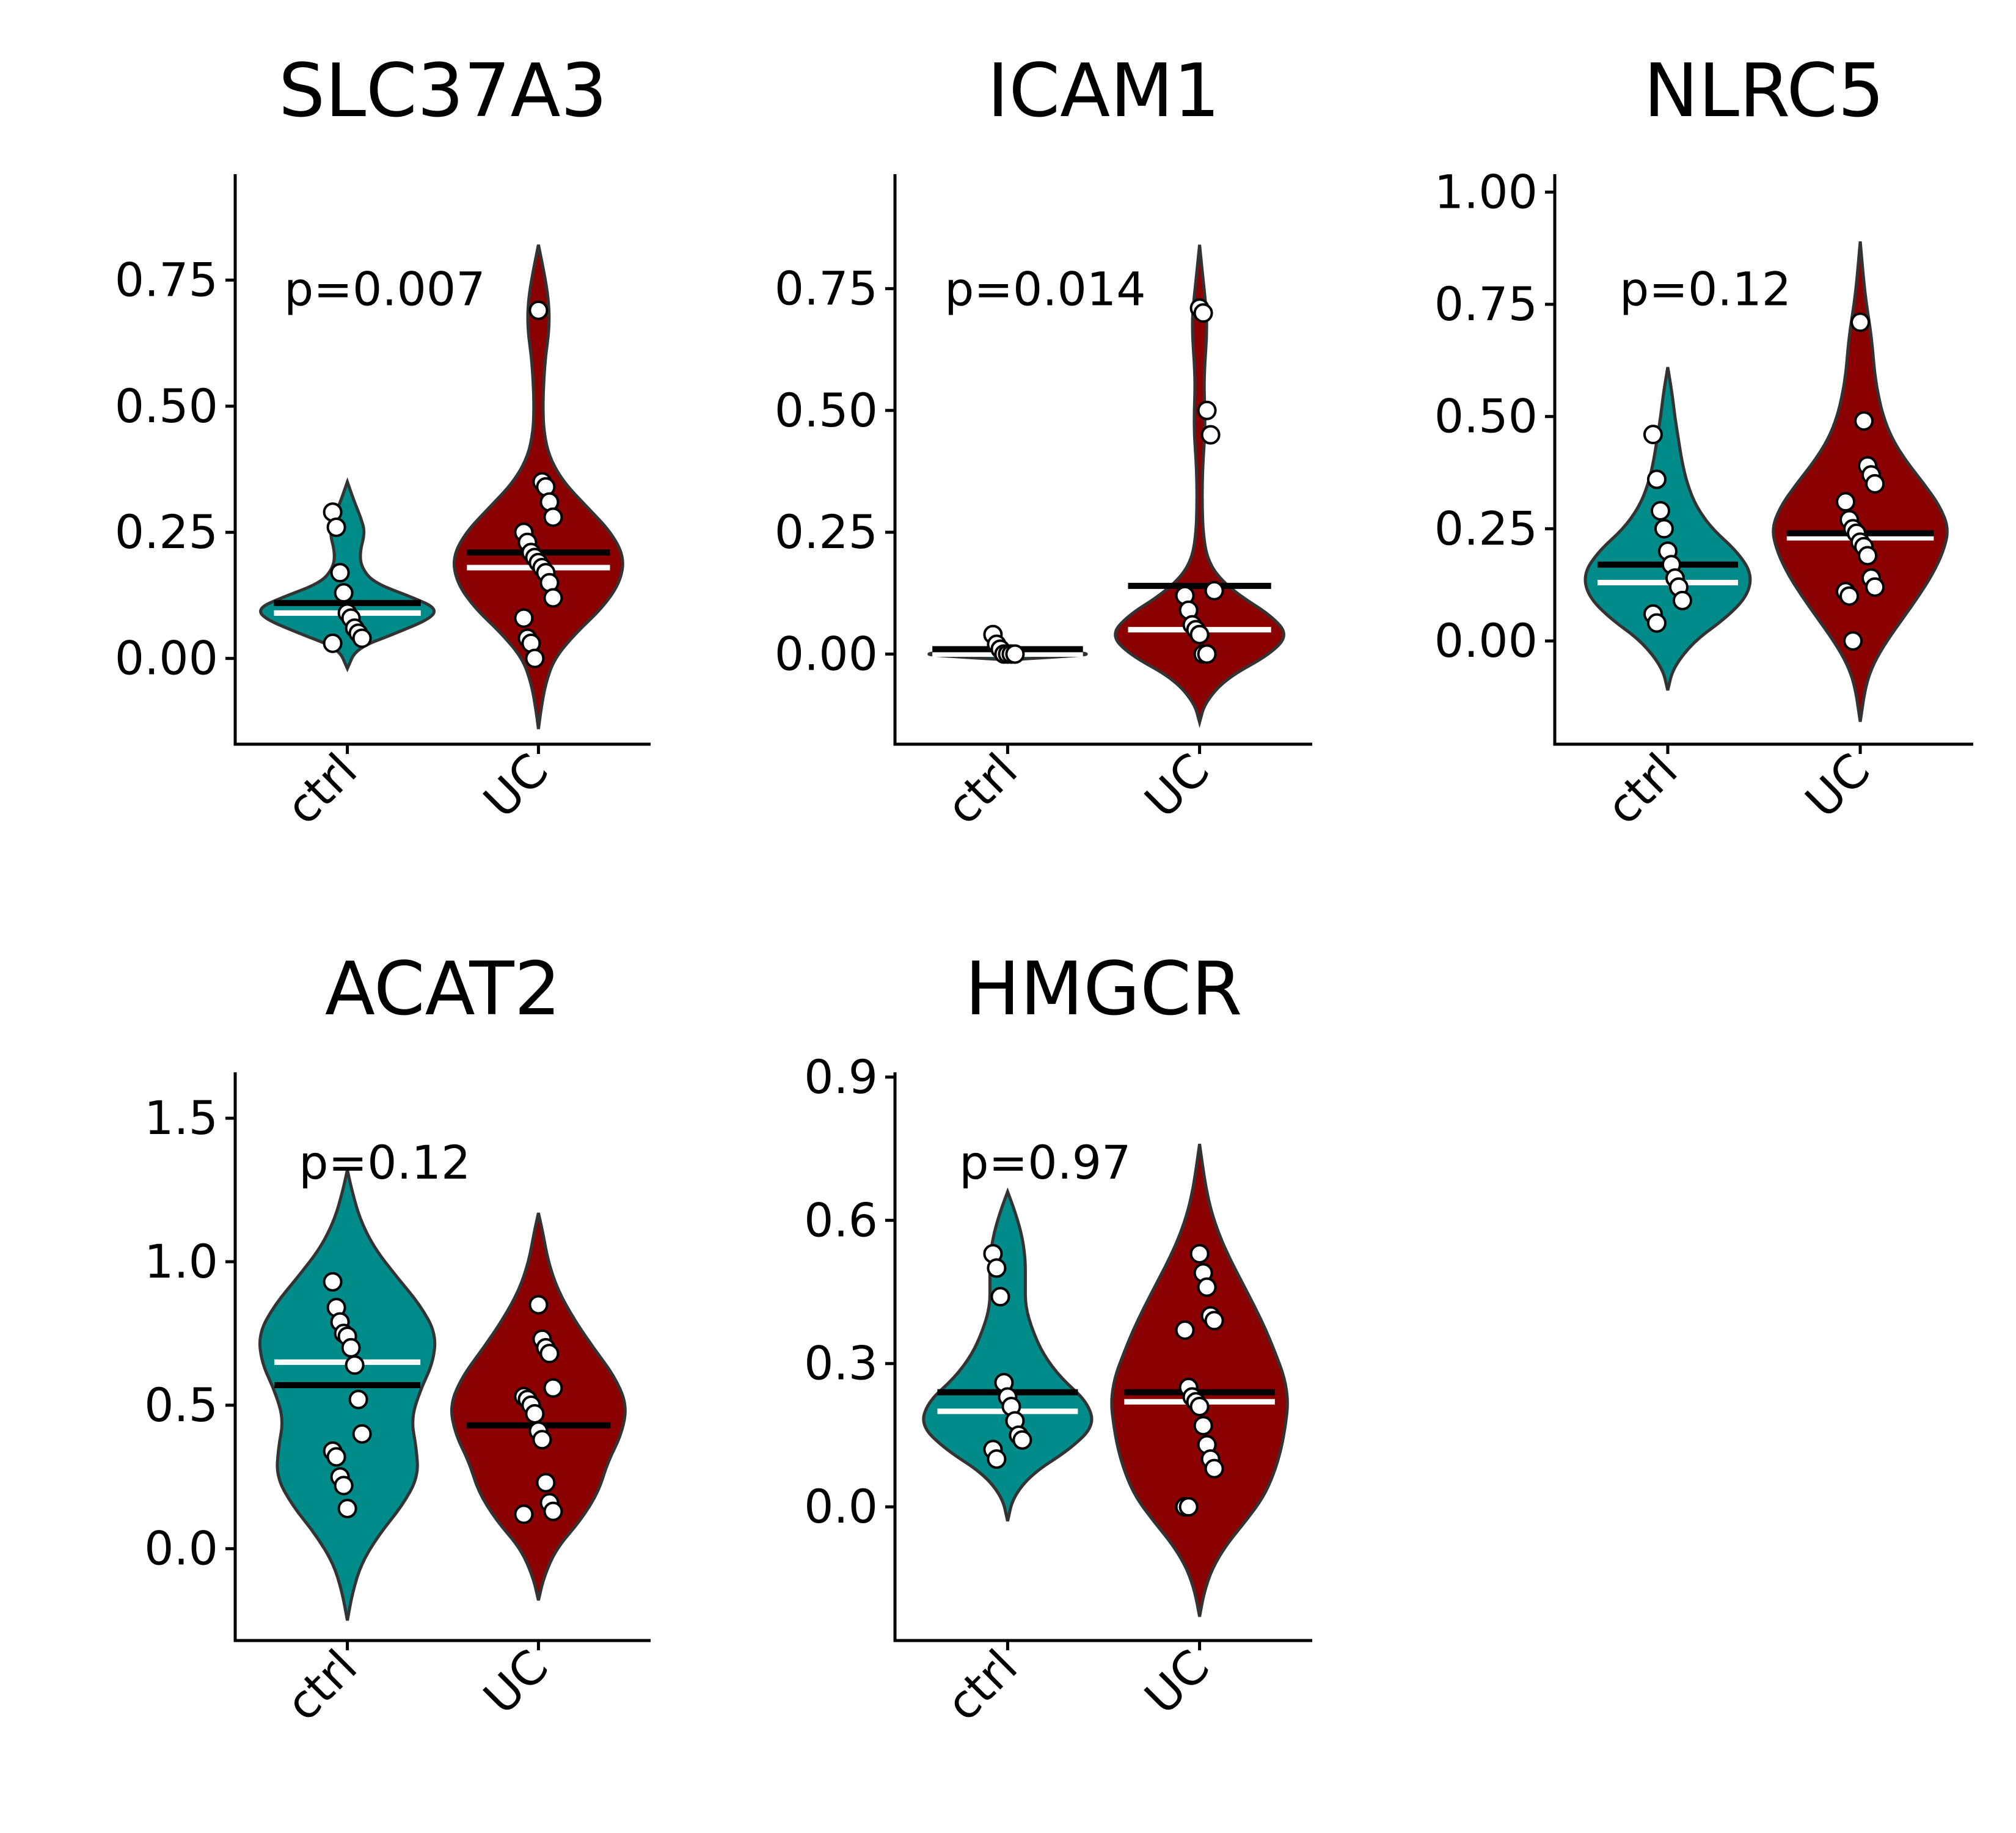 The height and width of the screenshot is (1833, 2016). Describe the element at coordinates (1045, 289) in the screenshot. I see `p-value-annotation: p=0.014` at that location.